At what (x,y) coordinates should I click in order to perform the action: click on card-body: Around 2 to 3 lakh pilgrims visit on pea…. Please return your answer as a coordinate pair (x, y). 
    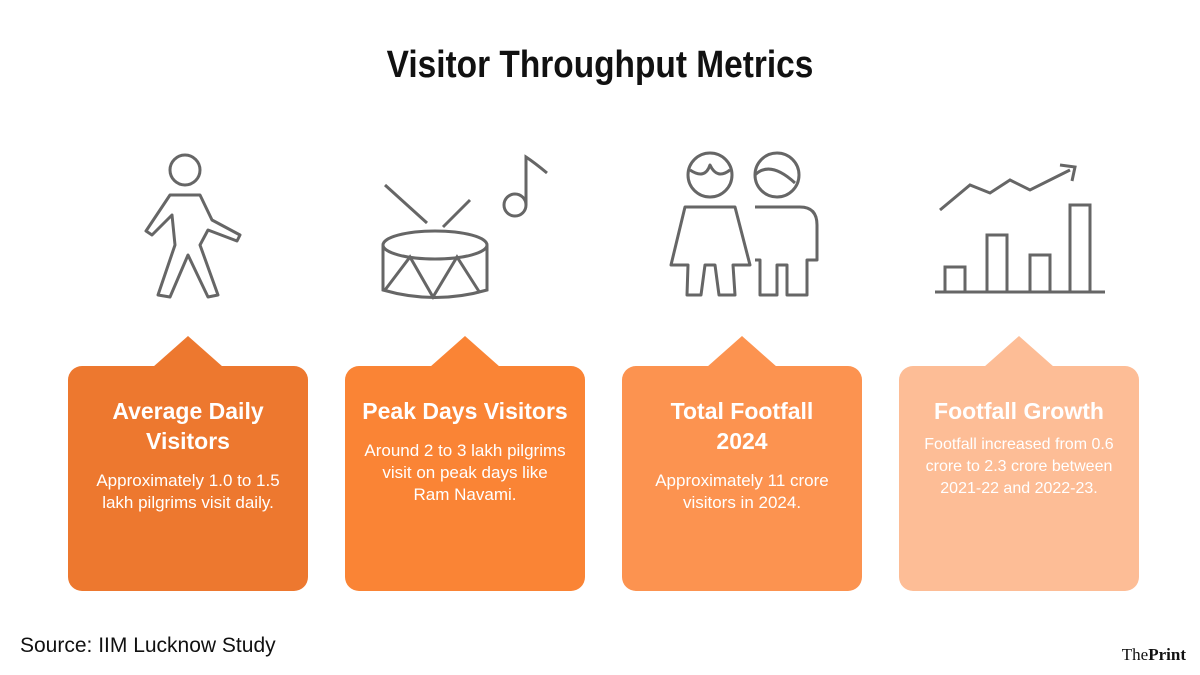
    Looking at the image, I should click on (465, 472).